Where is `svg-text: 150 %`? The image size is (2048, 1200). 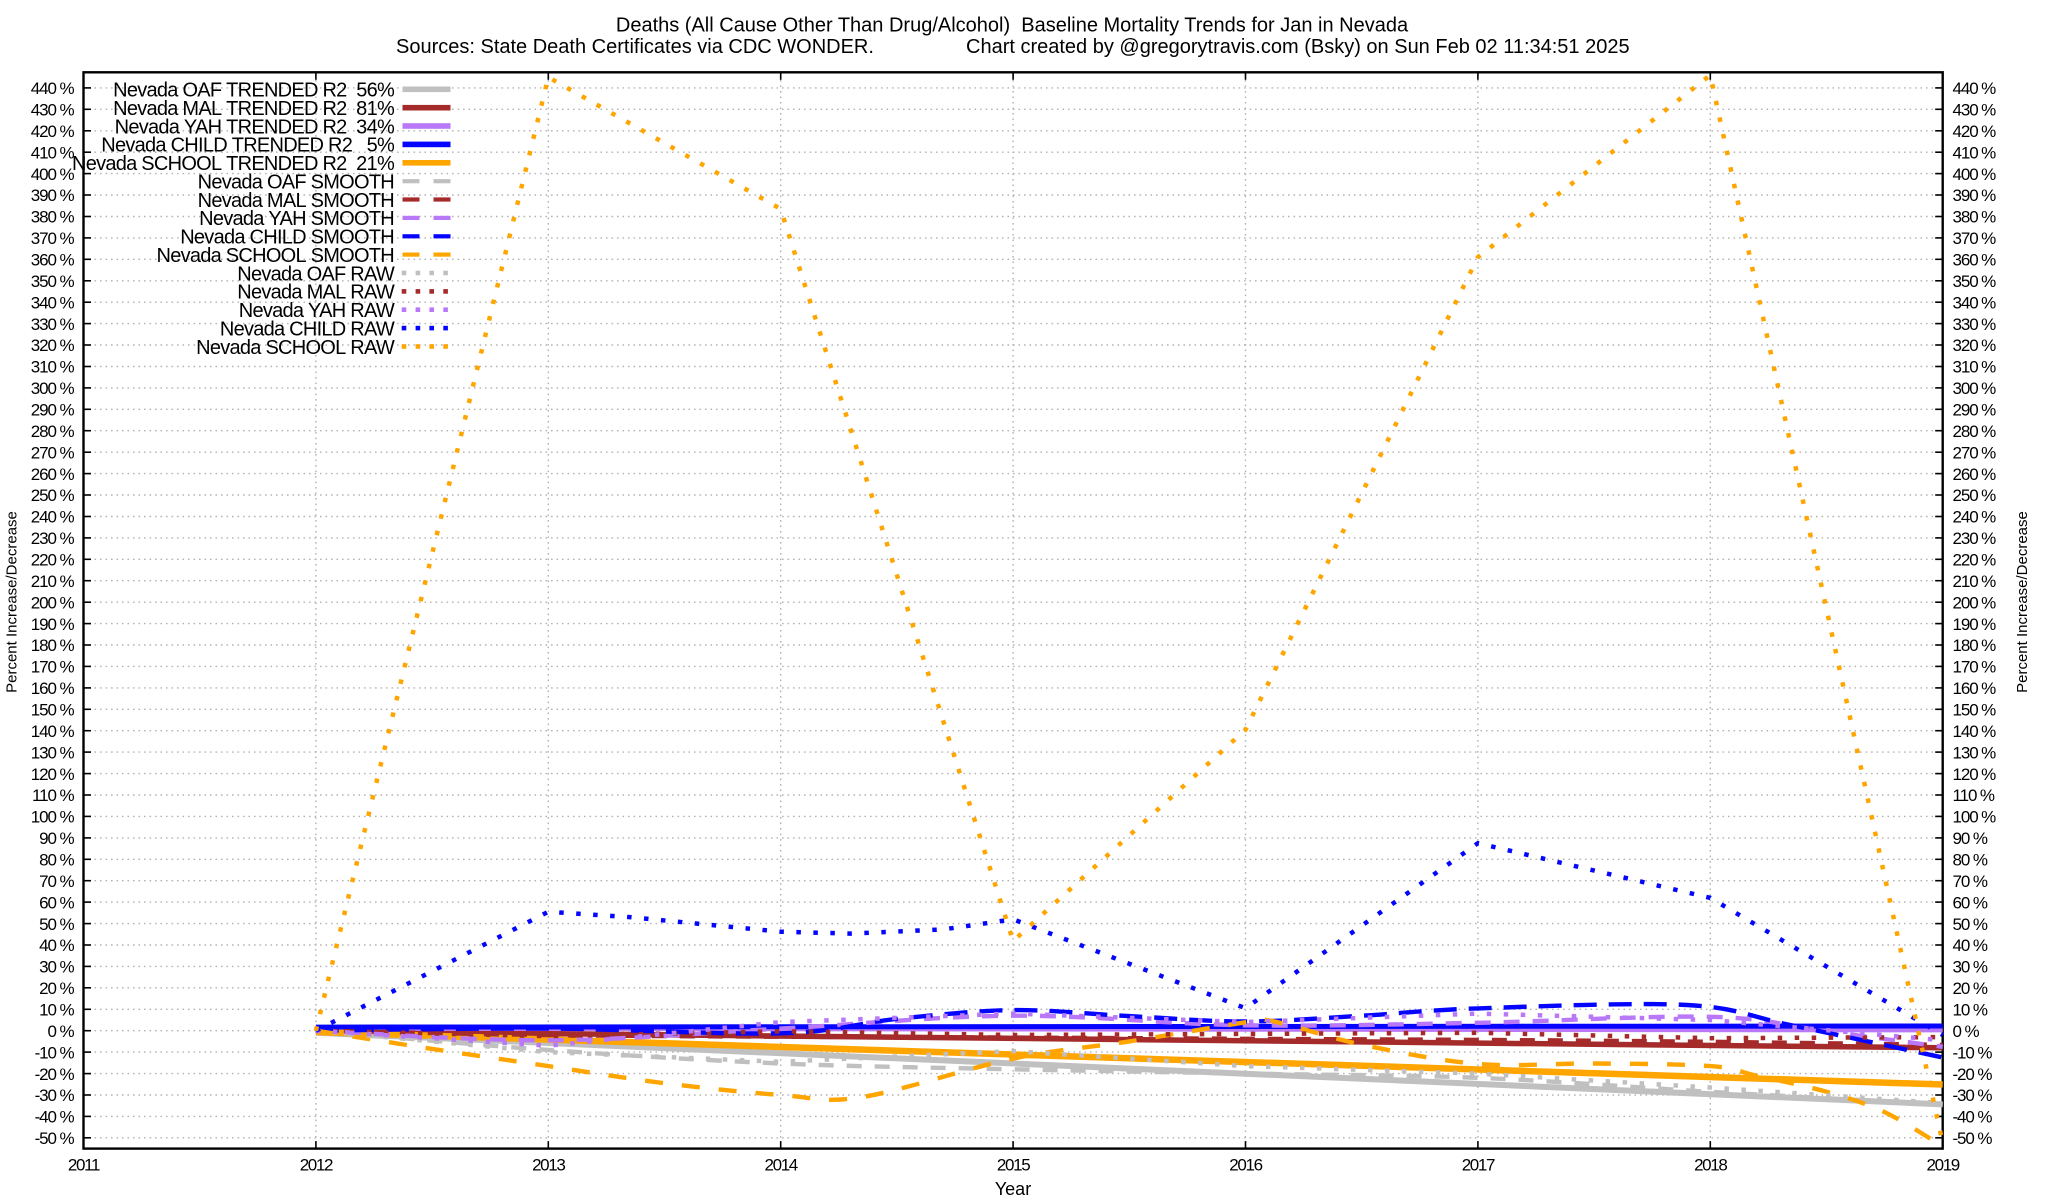 svg-text: 150 % is located at coordinates (1975, 710).